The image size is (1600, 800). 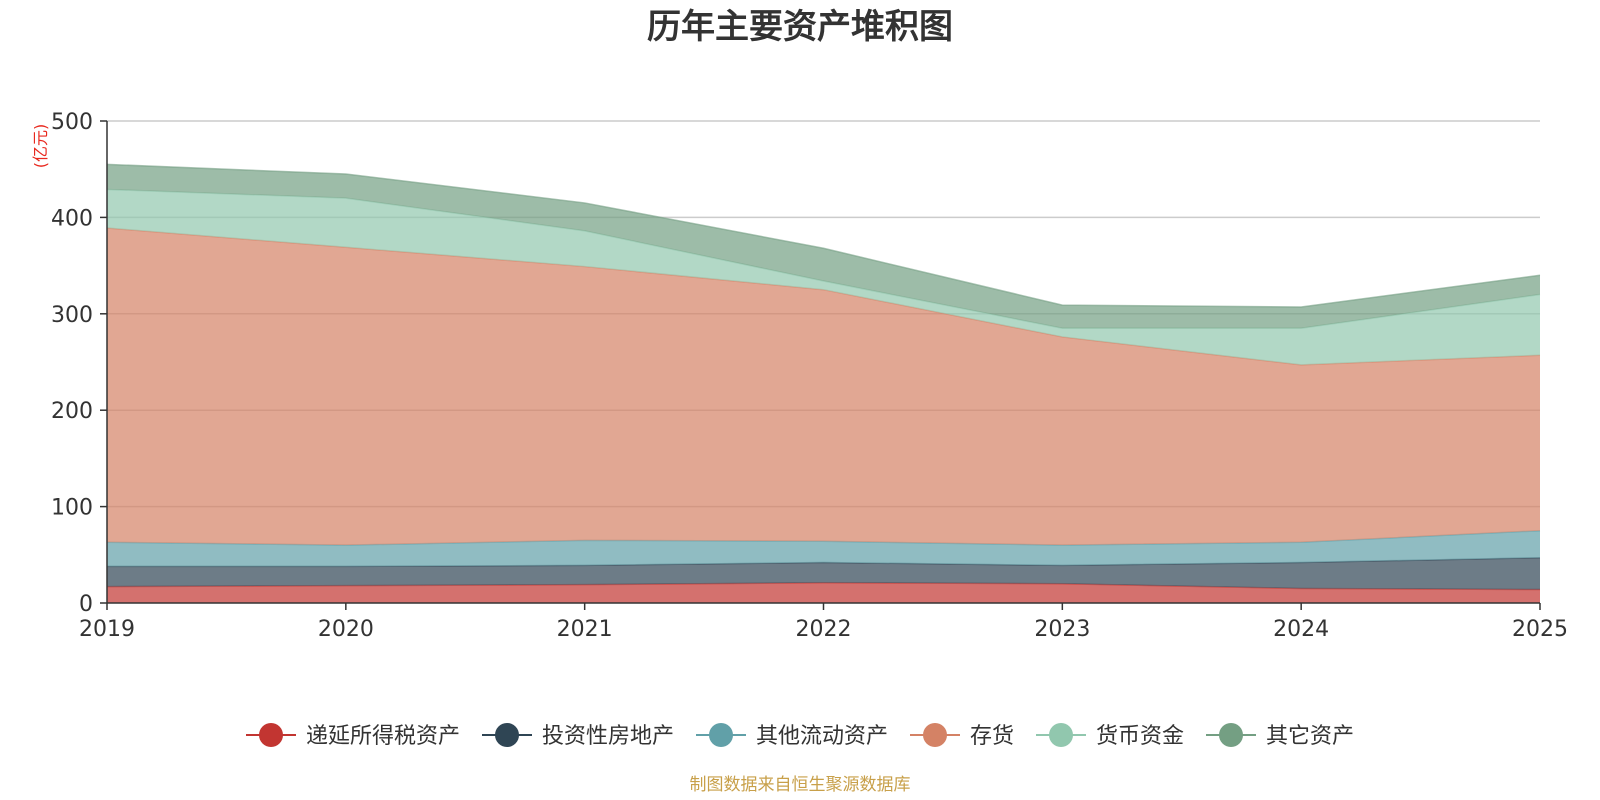 What do you see at coordinates (608, 736) in the screenshot?
I see `legend-label: 投资性房地产` at bounding box center [608, 736].